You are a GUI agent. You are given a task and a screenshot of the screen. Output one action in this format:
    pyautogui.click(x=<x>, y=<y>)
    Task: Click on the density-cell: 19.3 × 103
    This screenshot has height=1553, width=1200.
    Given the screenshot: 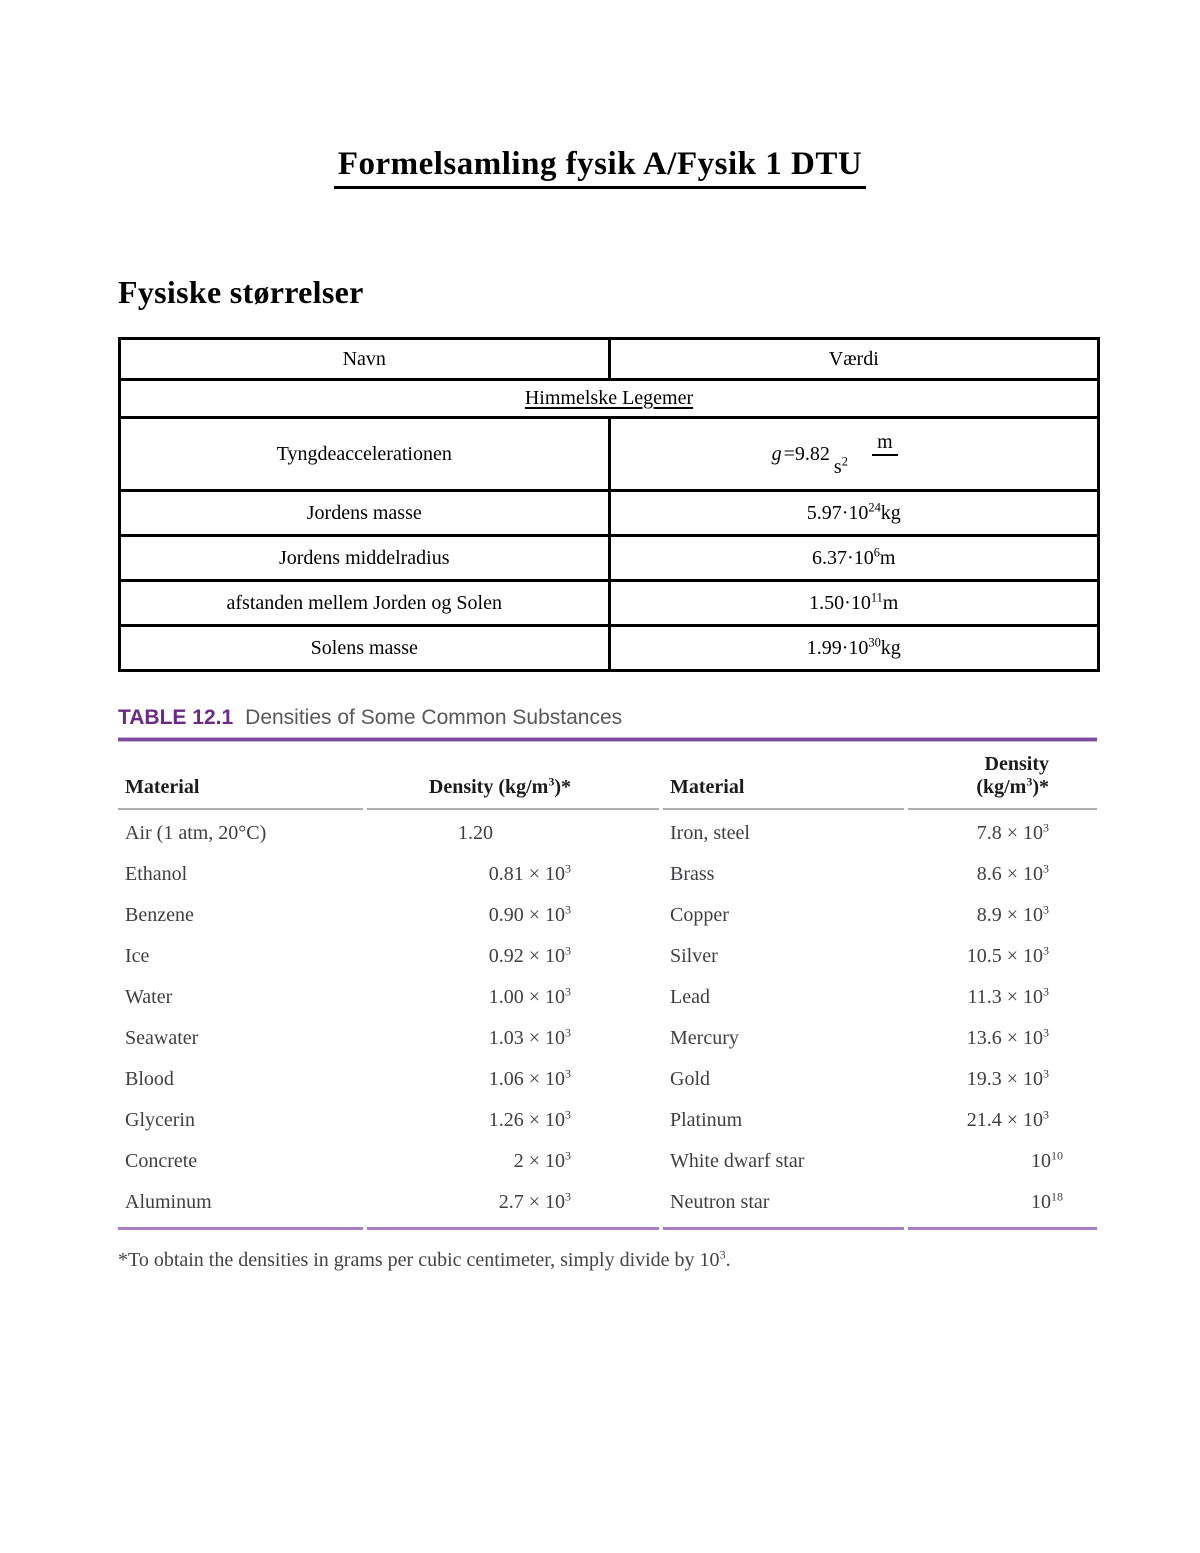 What is the action you would take?
    pyautogui.click(x=1007, y=1078)
    